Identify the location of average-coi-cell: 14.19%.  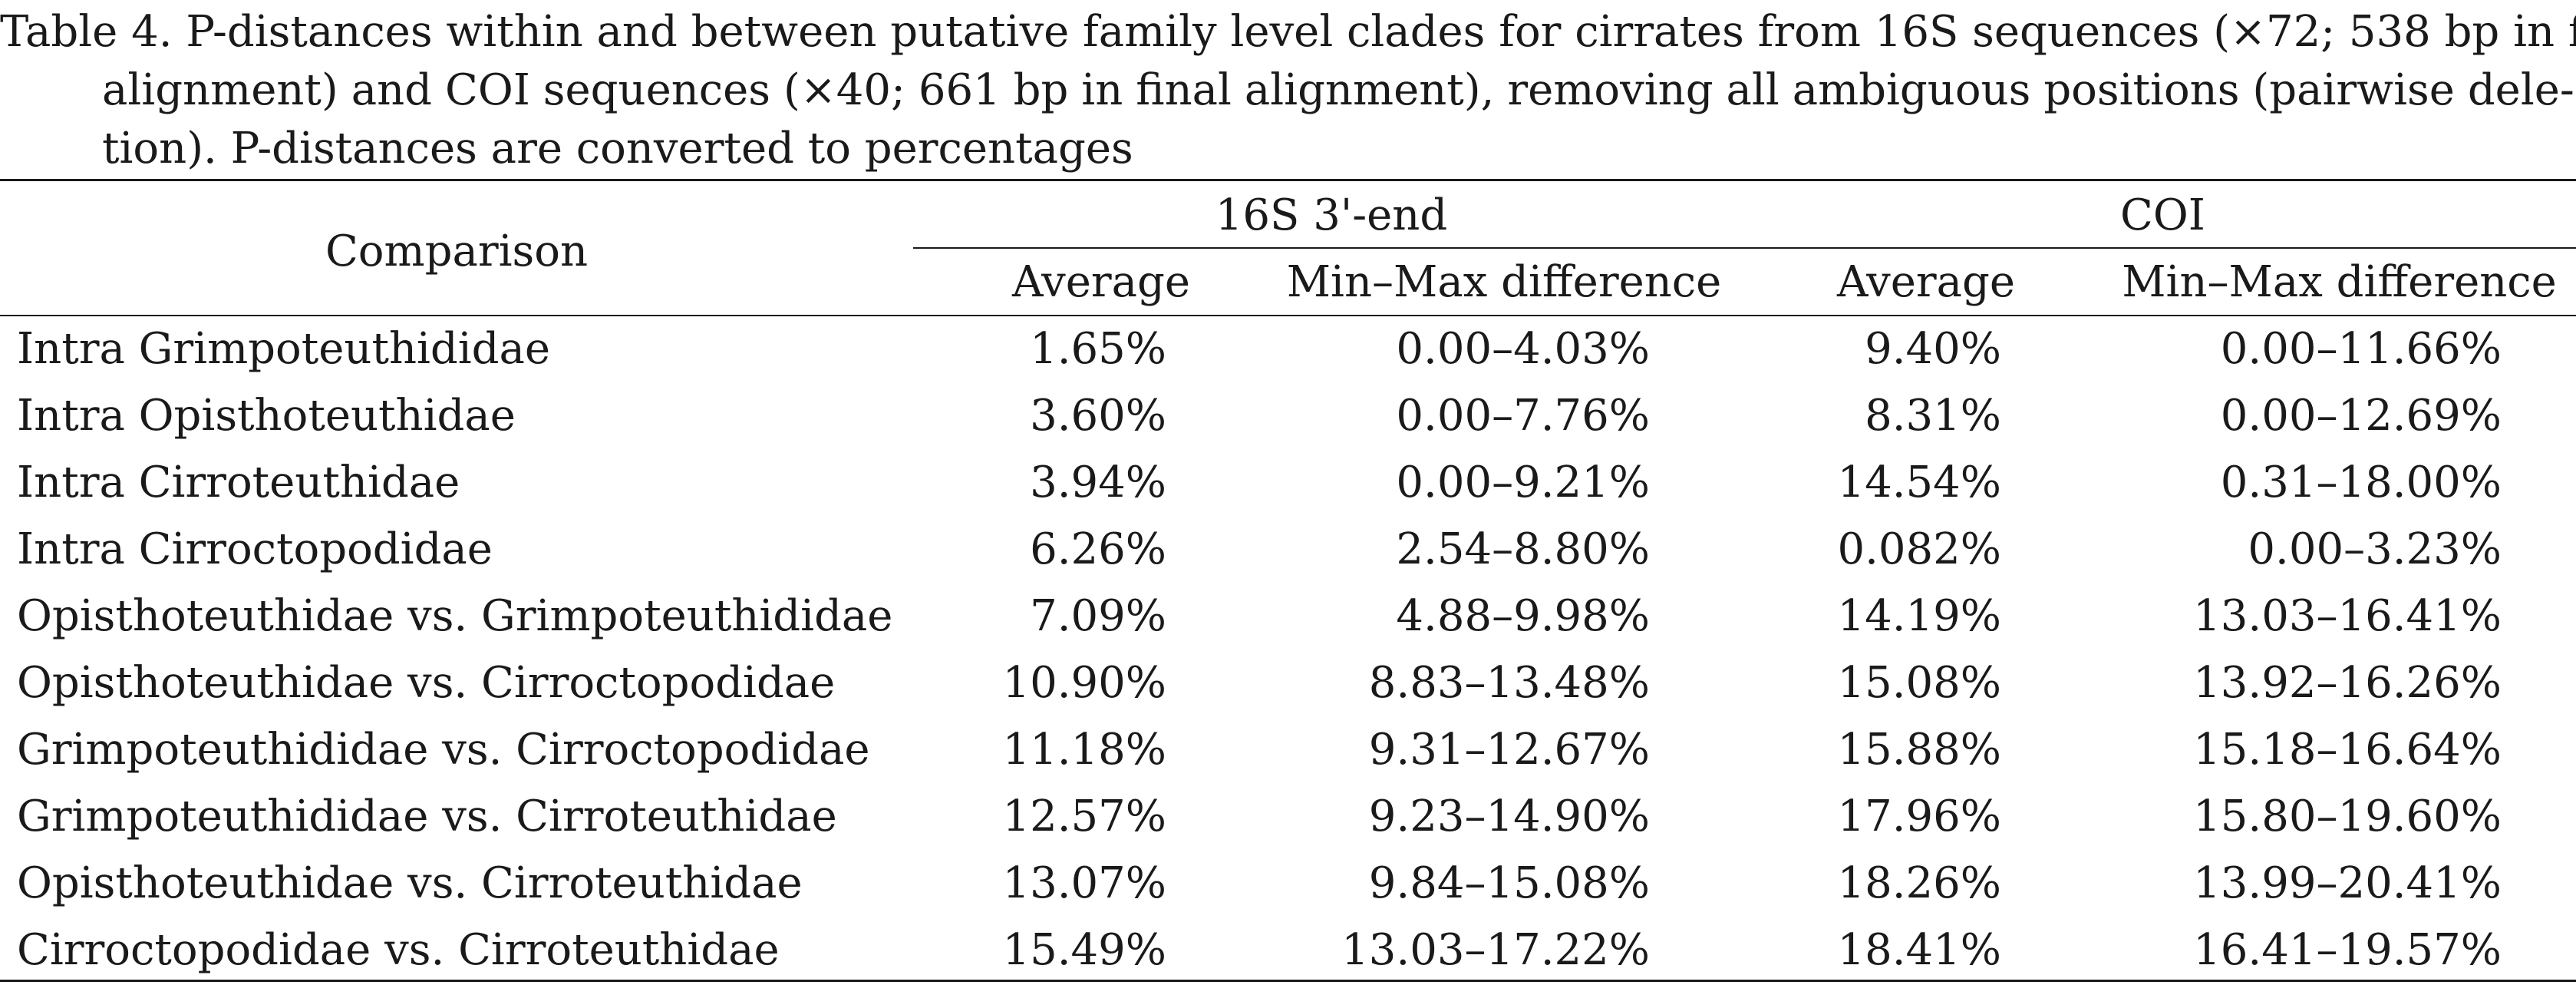
(1919, 616).